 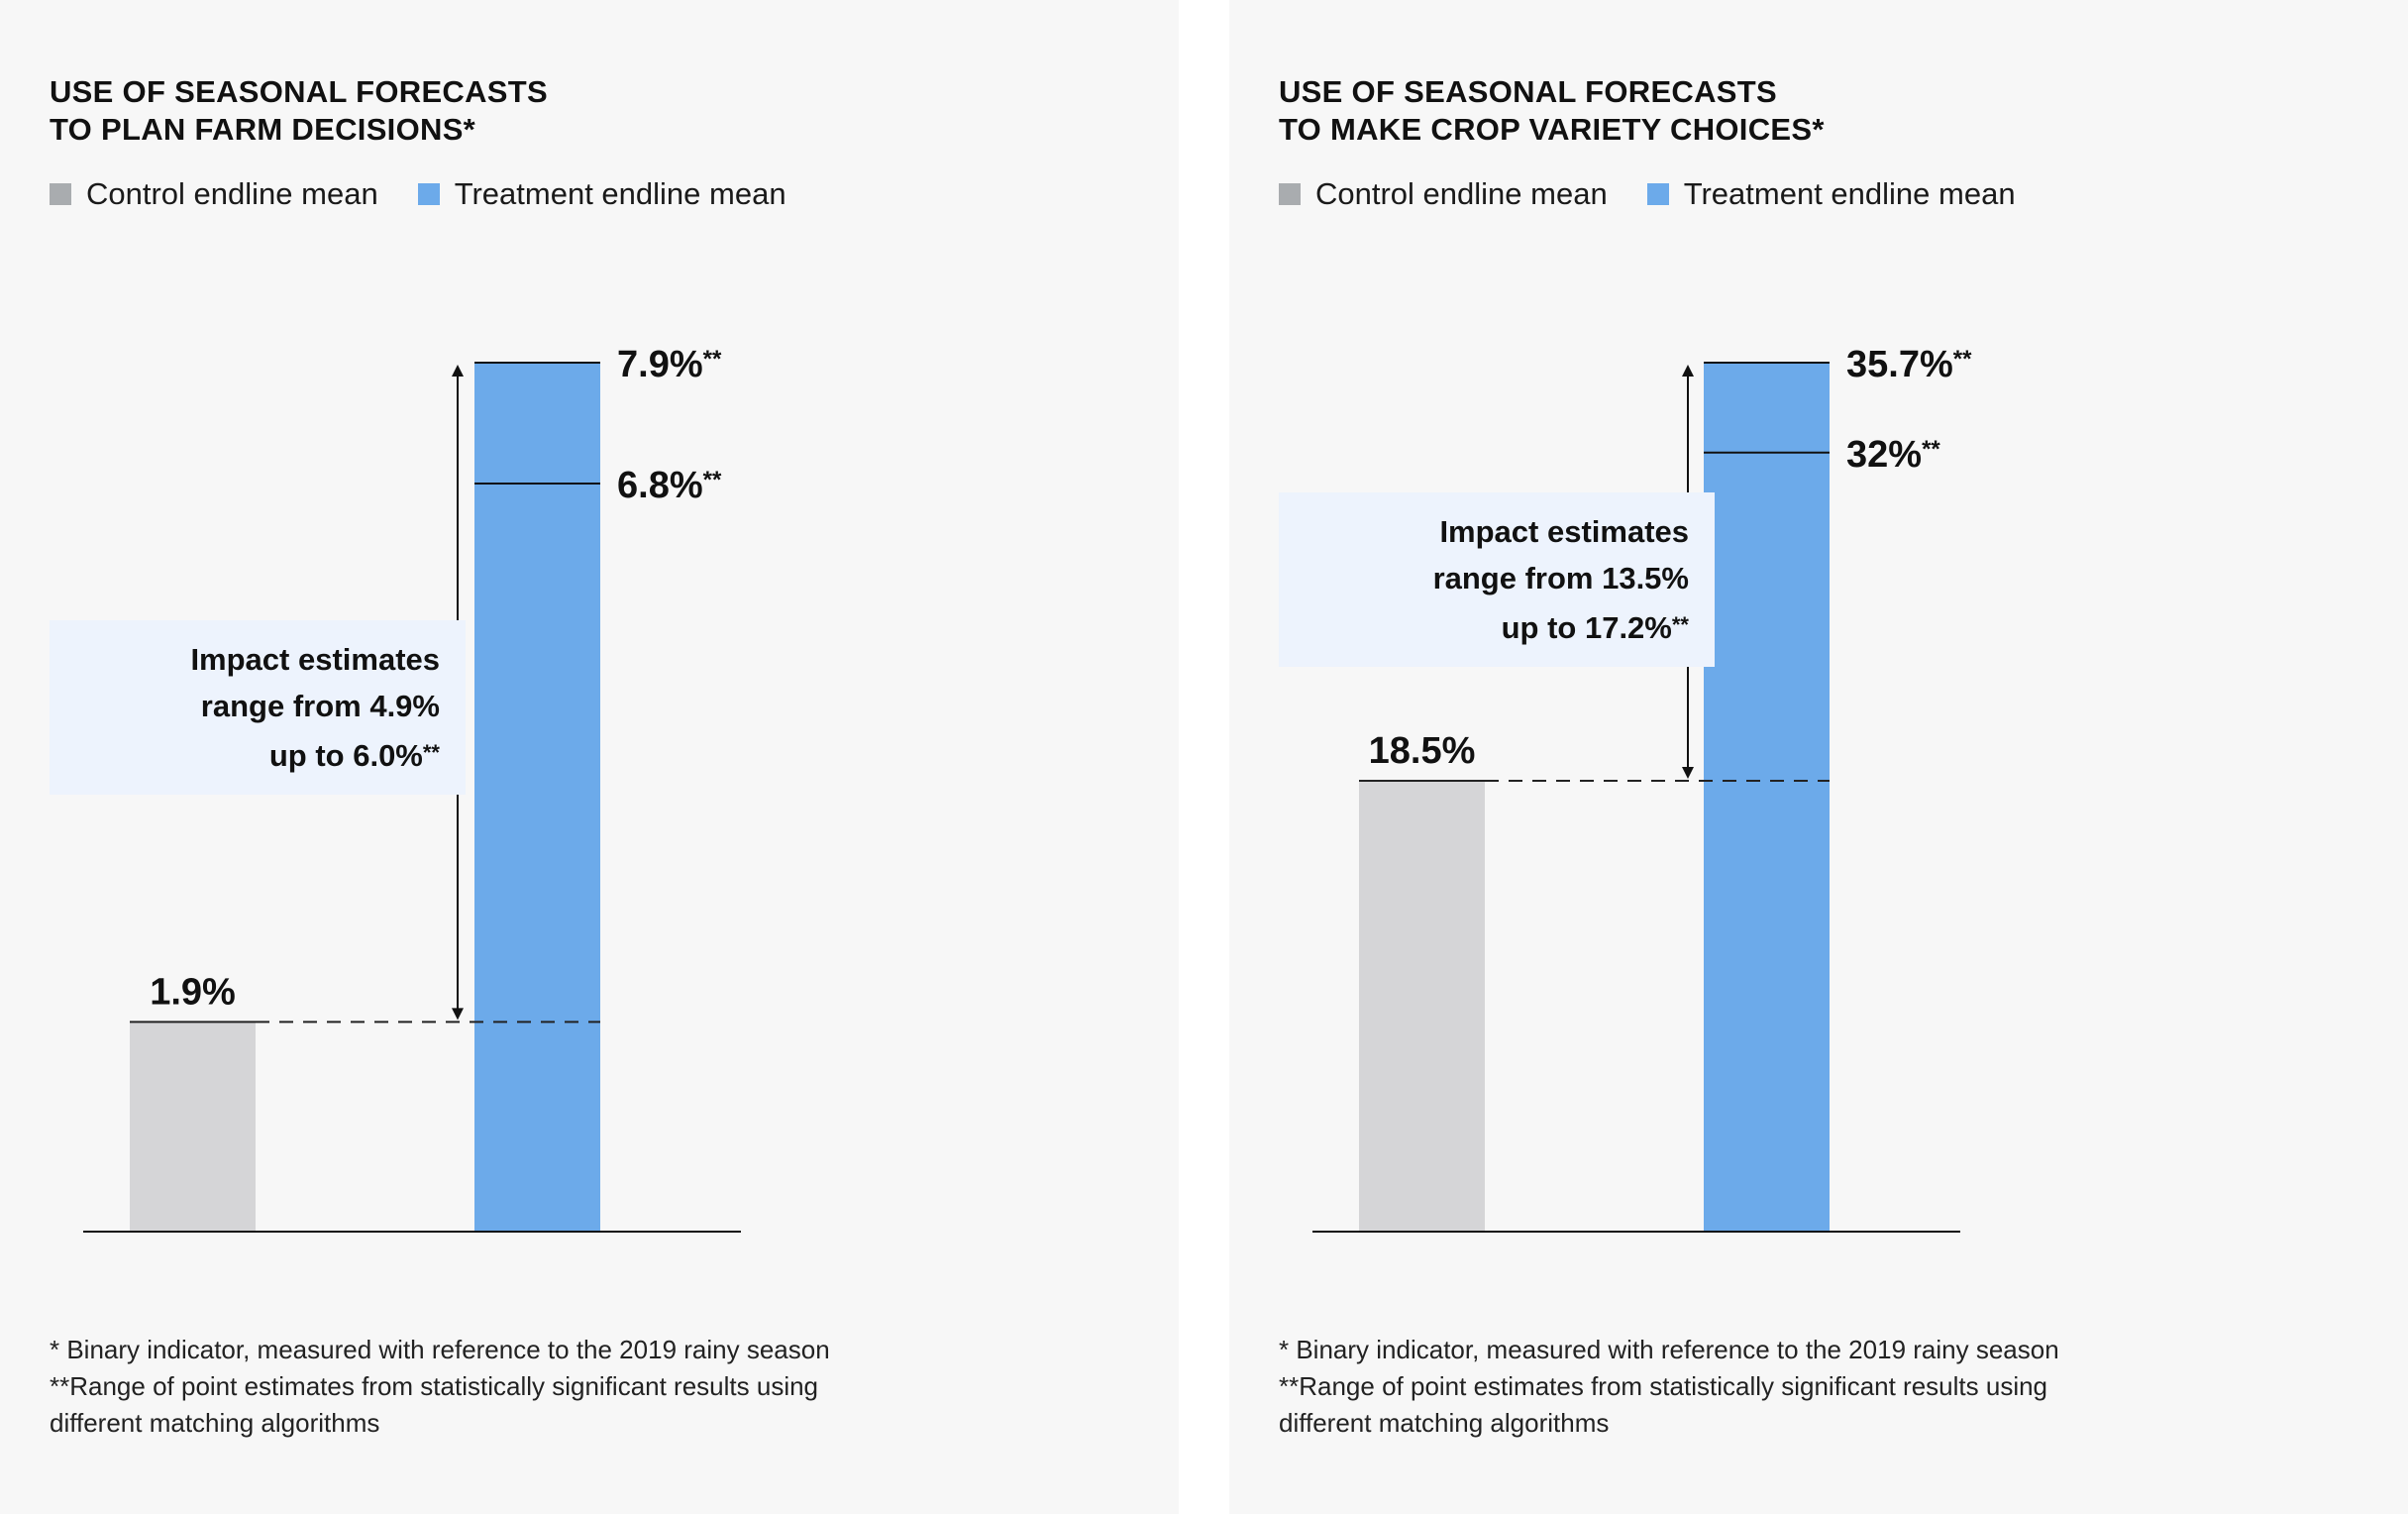 What do you see at coordinates (1552, 129) in the screenshot?
I see `chart-title-line2: TO MAKE CROP VARIETY CHOICES*` at bounding box center [1552, 129].